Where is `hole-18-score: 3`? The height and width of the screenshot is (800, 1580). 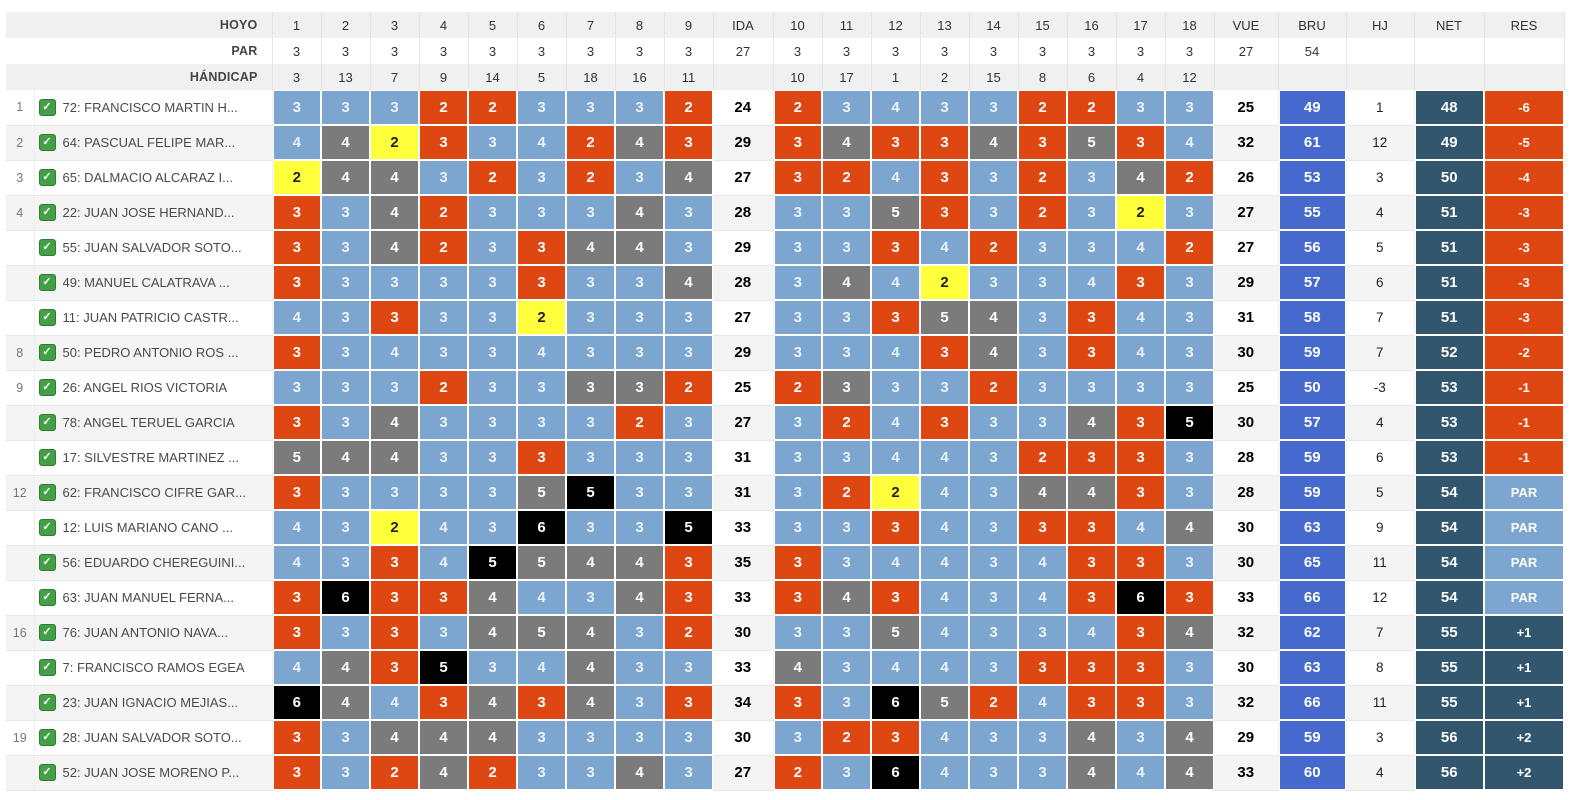 hole-18-score: 3 is located at coordinates (1189, 562).